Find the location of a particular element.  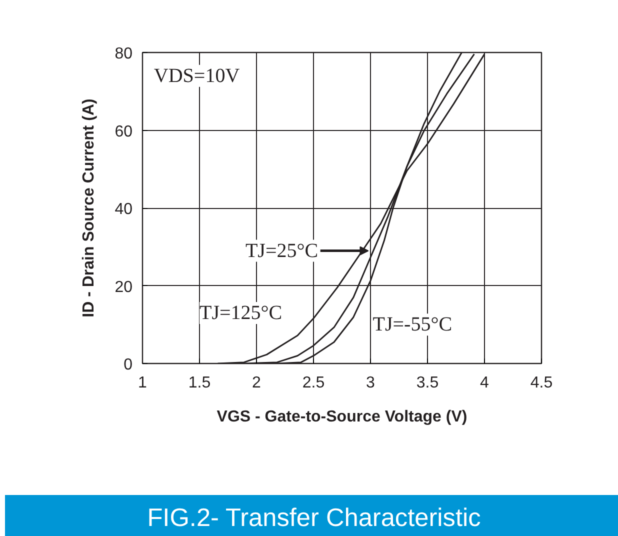

y-tick-label: 20 is located at coordinates (123, 287).